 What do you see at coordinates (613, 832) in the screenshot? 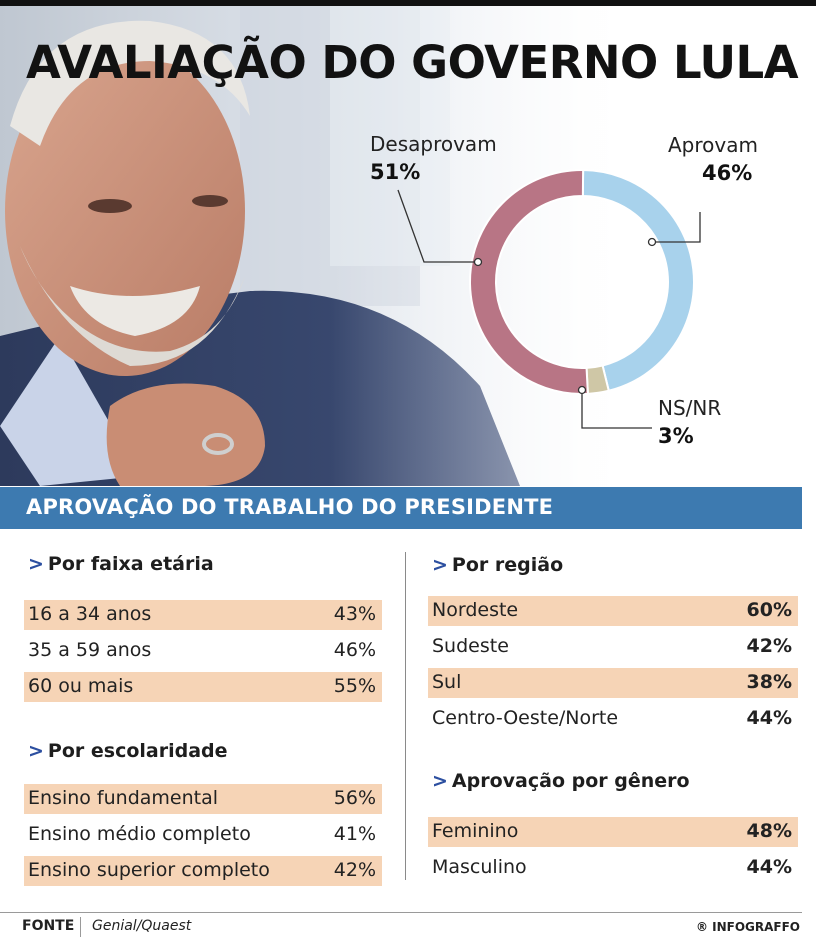
I see `table-row: Feminino 48%` at bounding box center [613, 832].